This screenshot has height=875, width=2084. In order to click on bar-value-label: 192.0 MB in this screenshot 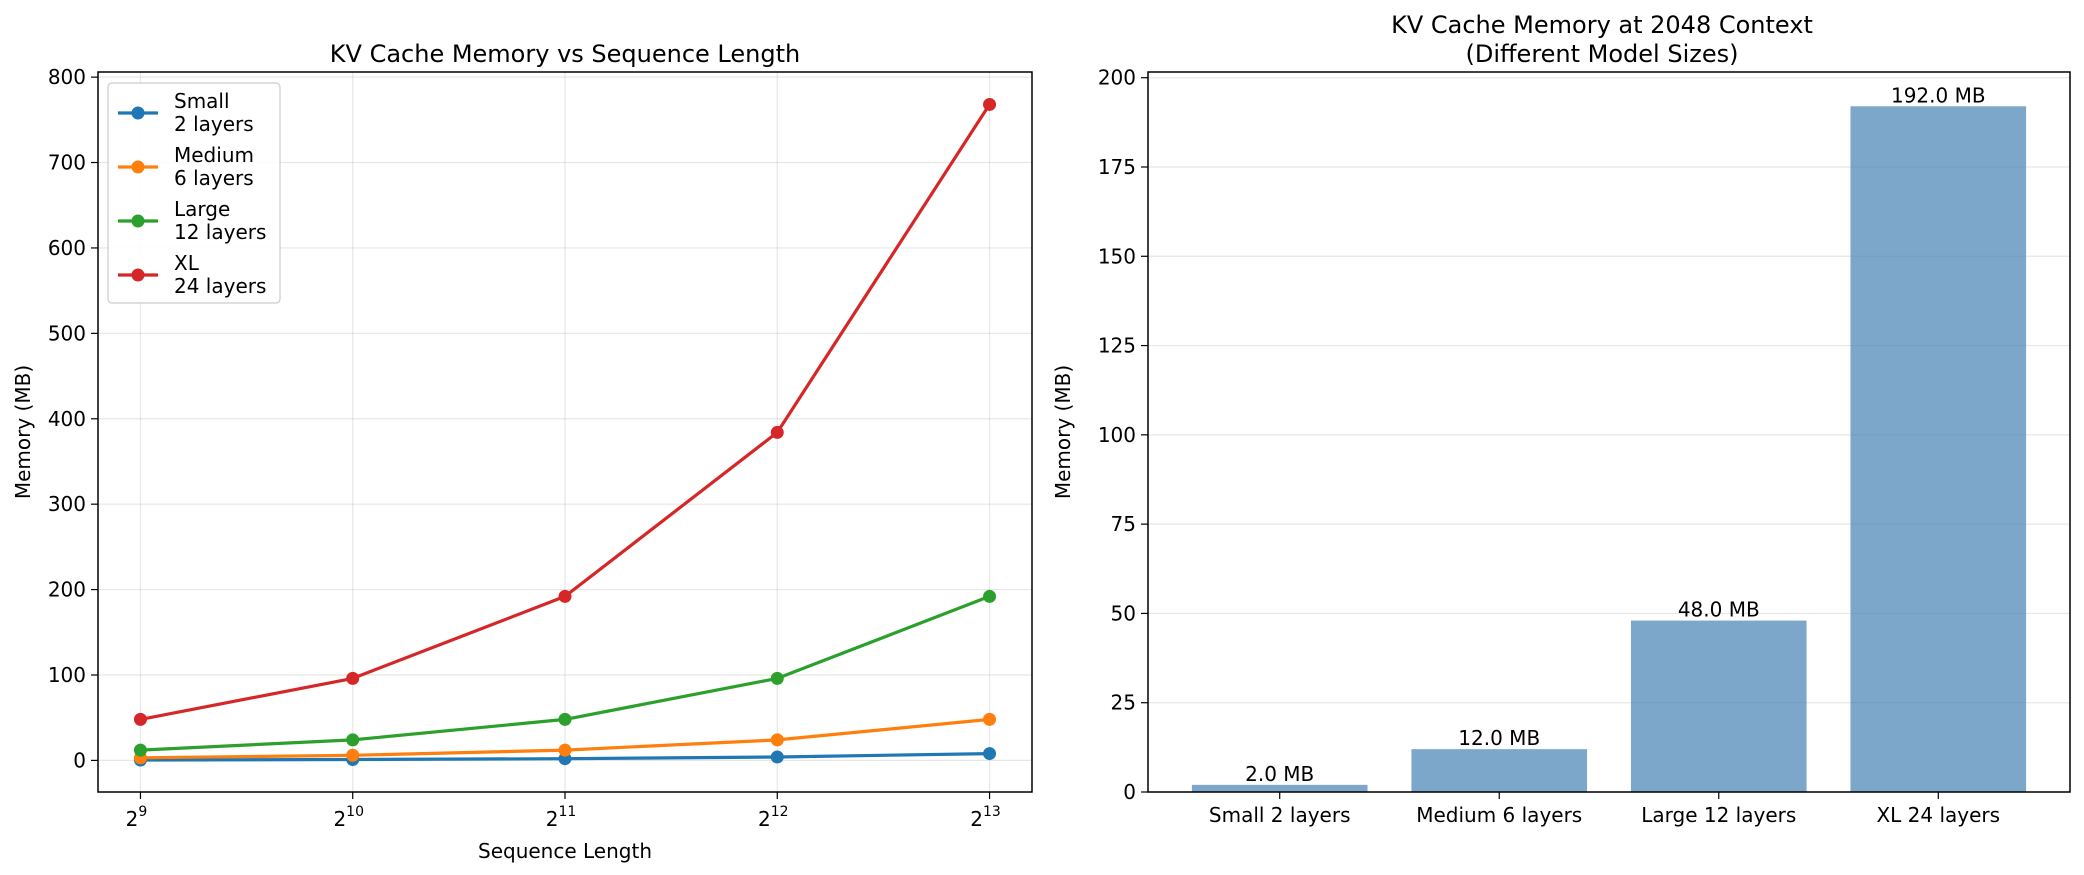, I will do `click(1938, 95)`.